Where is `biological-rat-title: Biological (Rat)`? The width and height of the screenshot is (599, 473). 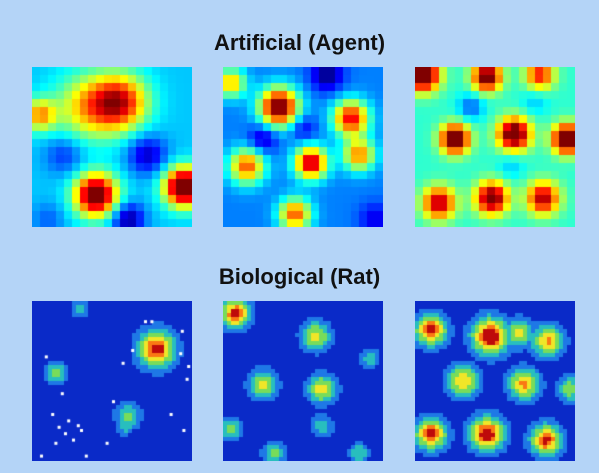
biological-rat-title: Biological (Rat) is located at coordinates (299, 276).